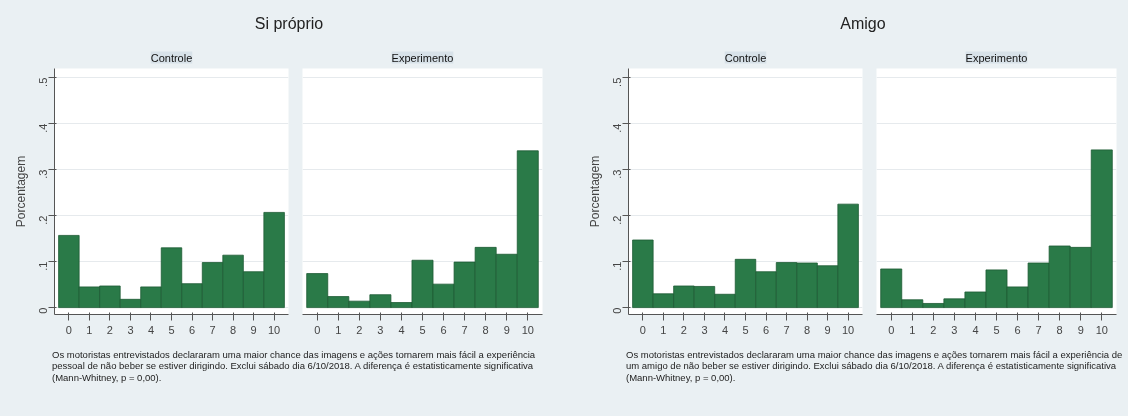 Image resolution: width=1128 pixels, height=416 pixels. What do you see at coordinates (294, 366) in the screenshot?
I see `text: Os motoristas entrevistados declararam uma maior chance das imagens e ações tornarem mais fácil a experiência pessoal de não beber se estiver dirigindo. Exclui sábado dia 6/10/2018. A diferença é estatisticamente significativa (Mann-Whitney, p = 0,00).` at bounding box center [294, 366].